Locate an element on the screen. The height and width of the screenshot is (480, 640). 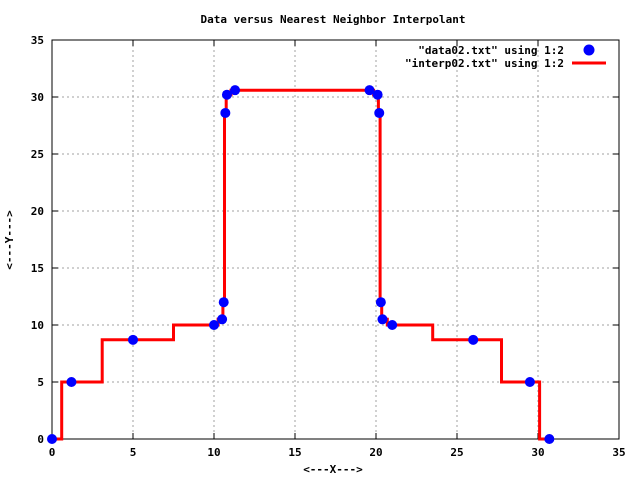
y-tick-label: 5 is located at coordinates (40, 382).